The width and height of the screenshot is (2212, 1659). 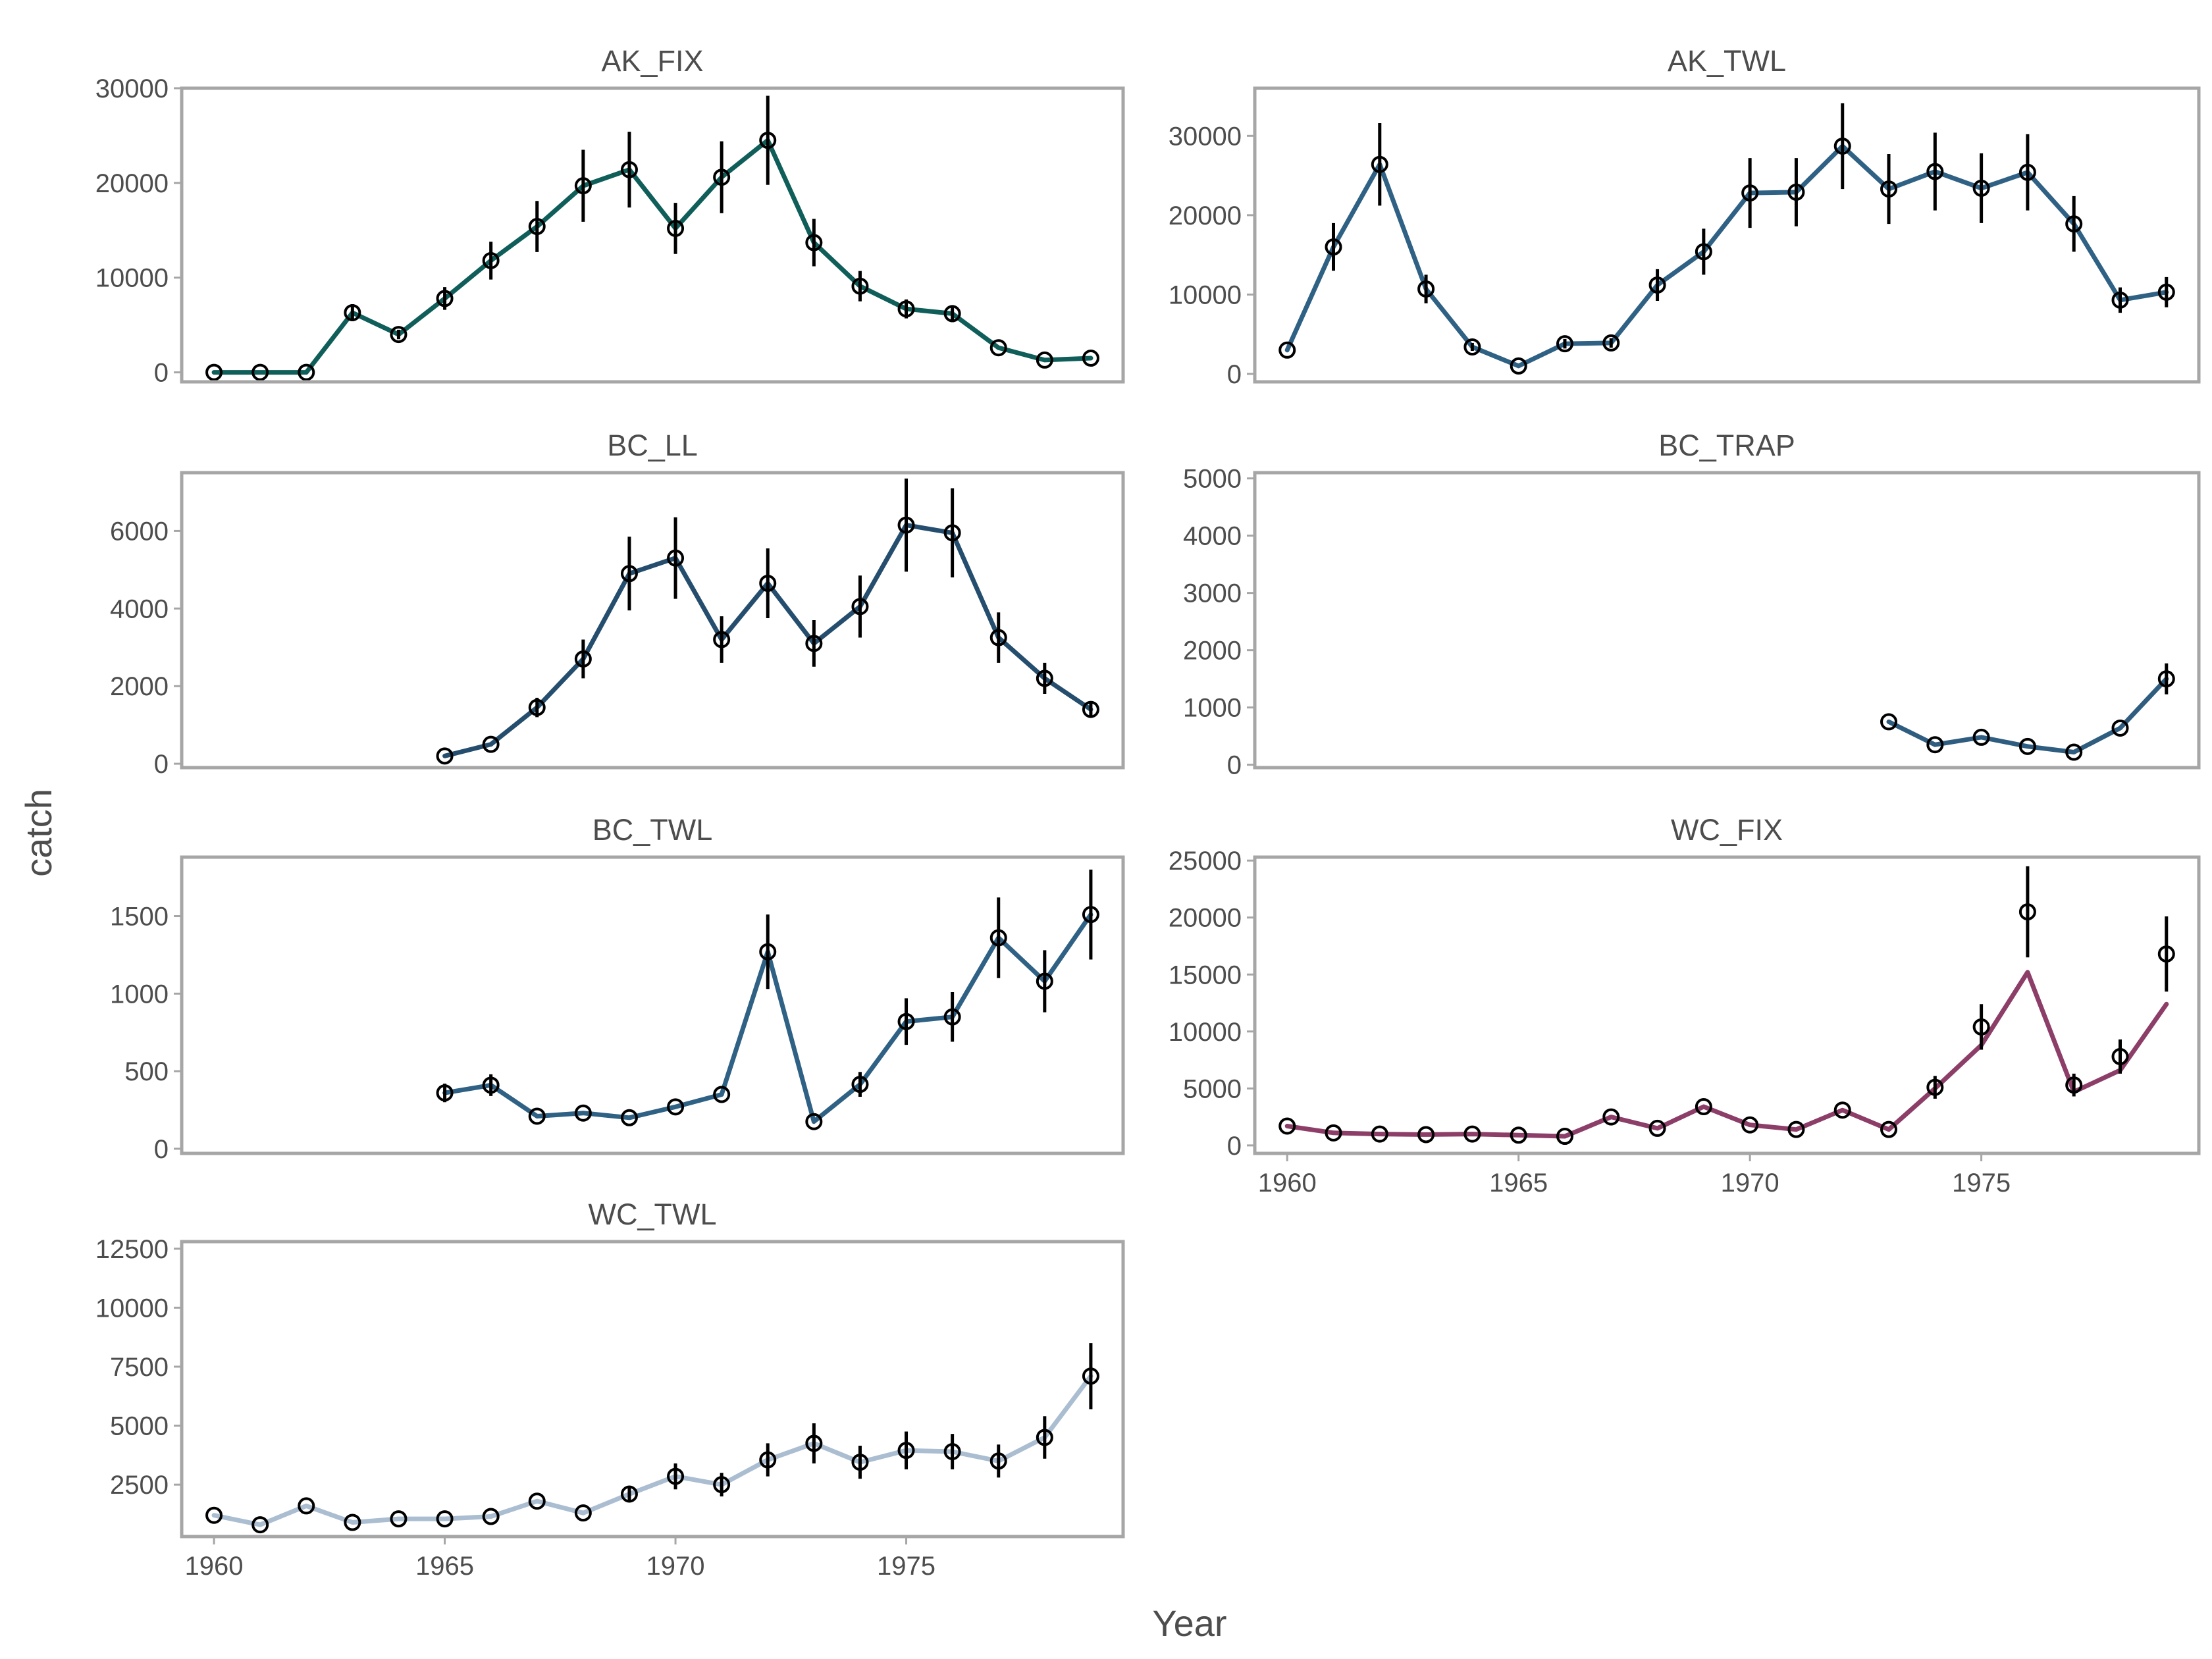 I want to click on panel-title: BC_TWL, so click(x=652, y=830).